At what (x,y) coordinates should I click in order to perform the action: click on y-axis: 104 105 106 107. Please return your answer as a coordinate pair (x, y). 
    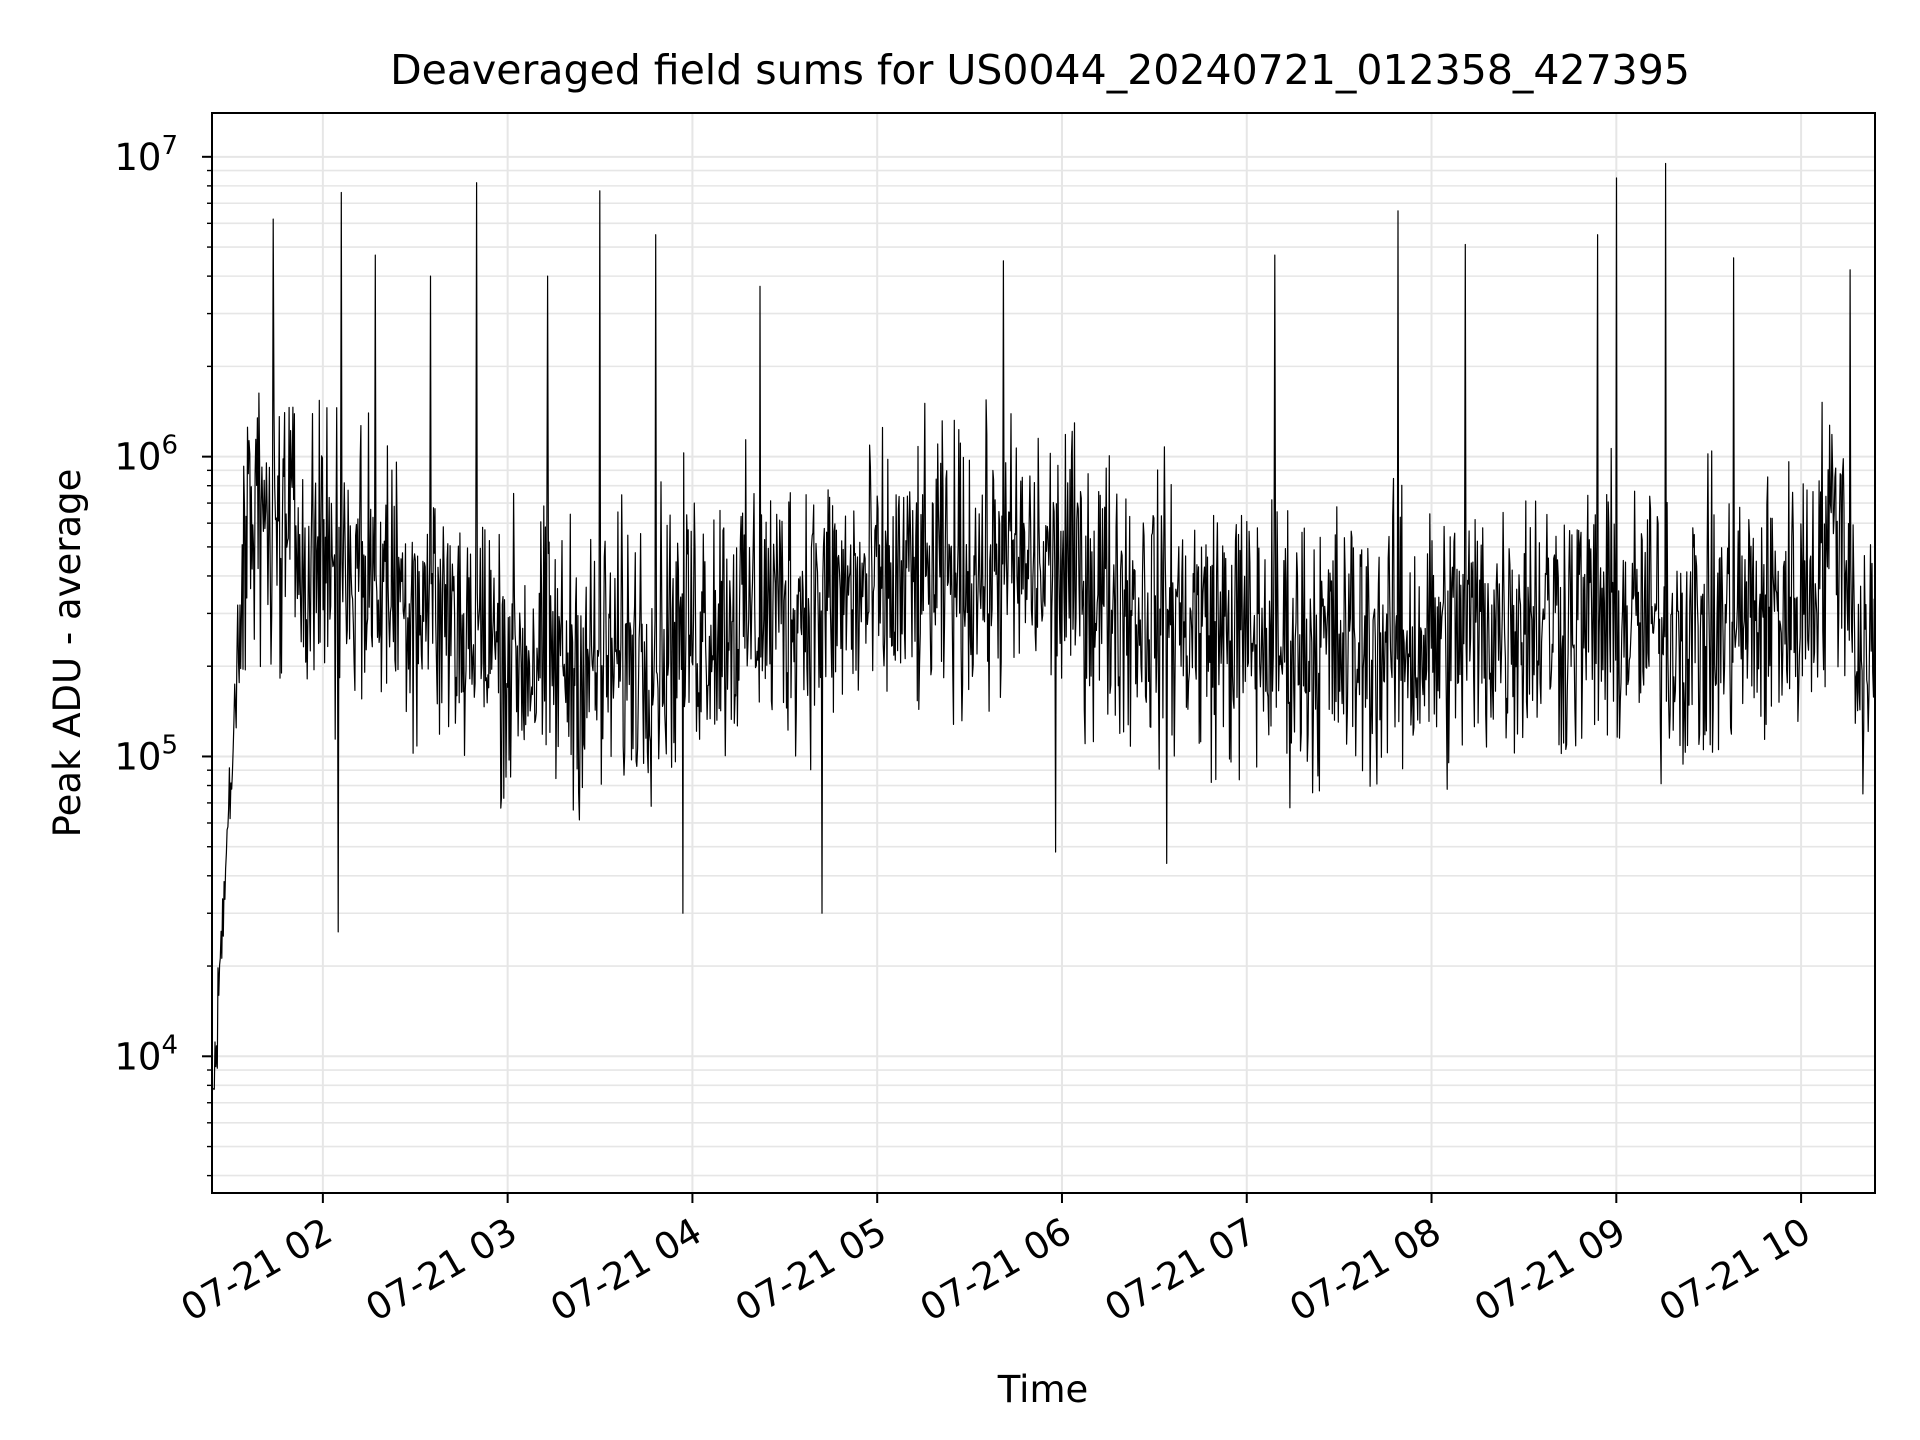
    Looking at the image, I should click on (163, 654).